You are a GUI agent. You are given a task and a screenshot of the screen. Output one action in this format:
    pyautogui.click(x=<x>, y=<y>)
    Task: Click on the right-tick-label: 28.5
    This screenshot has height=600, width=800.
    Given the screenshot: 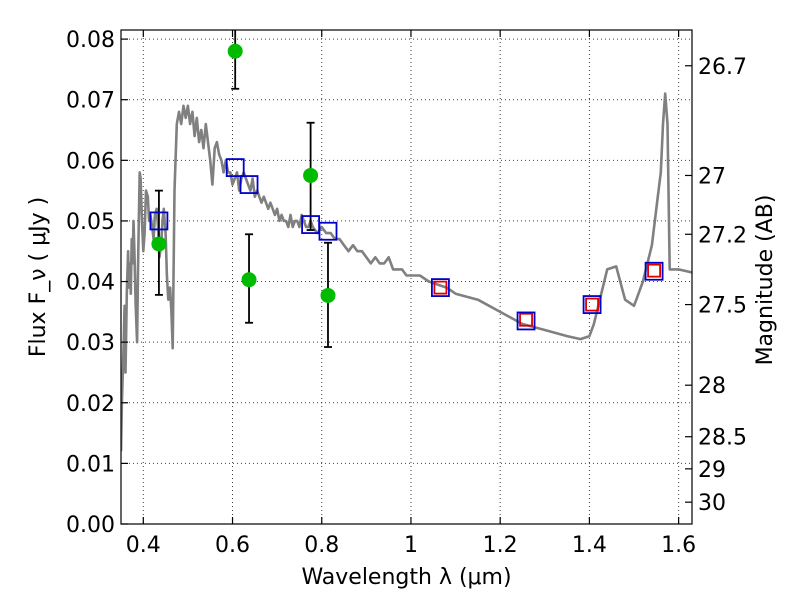 What is the action you would take?
    pyautogui.click(x=722, y=438)
    